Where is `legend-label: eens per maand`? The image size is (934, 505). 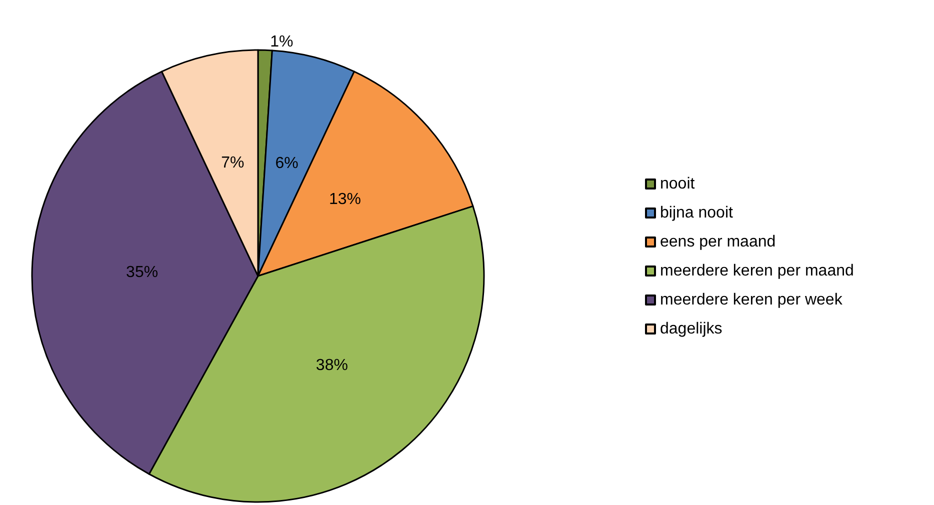
legend-label: eens per maand is located at coordinates (718, 242).